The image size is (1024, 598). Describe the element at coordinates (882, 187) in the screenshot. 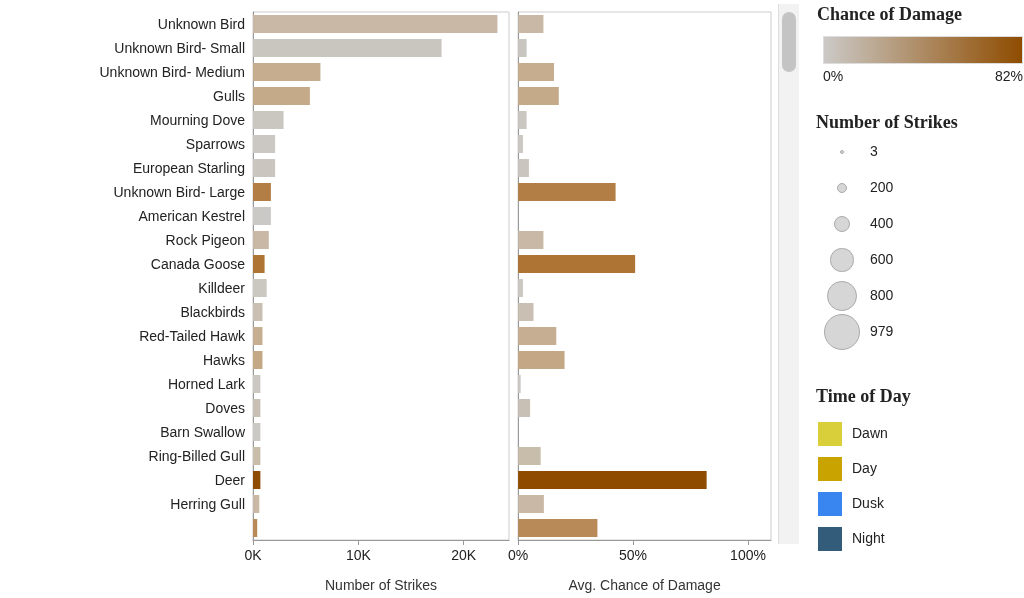

I see `text: 200` at that location.